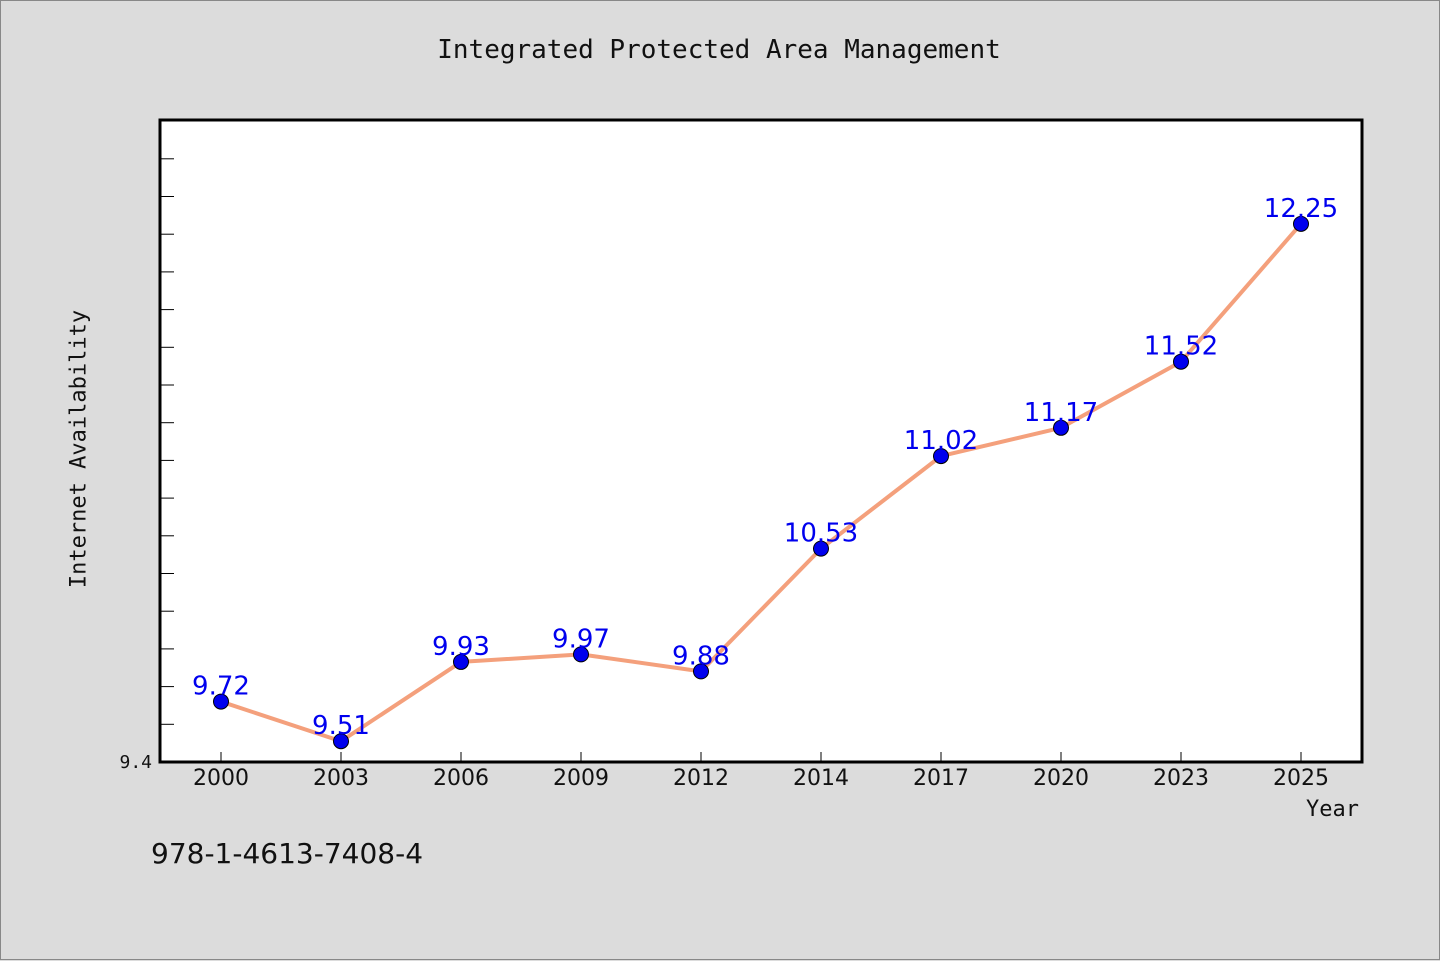 This screenshot has width=1440, height=961. Describe the element at coordinates (581, 778) in the screenshot. I see `x-tick-label: 2009` at that location.